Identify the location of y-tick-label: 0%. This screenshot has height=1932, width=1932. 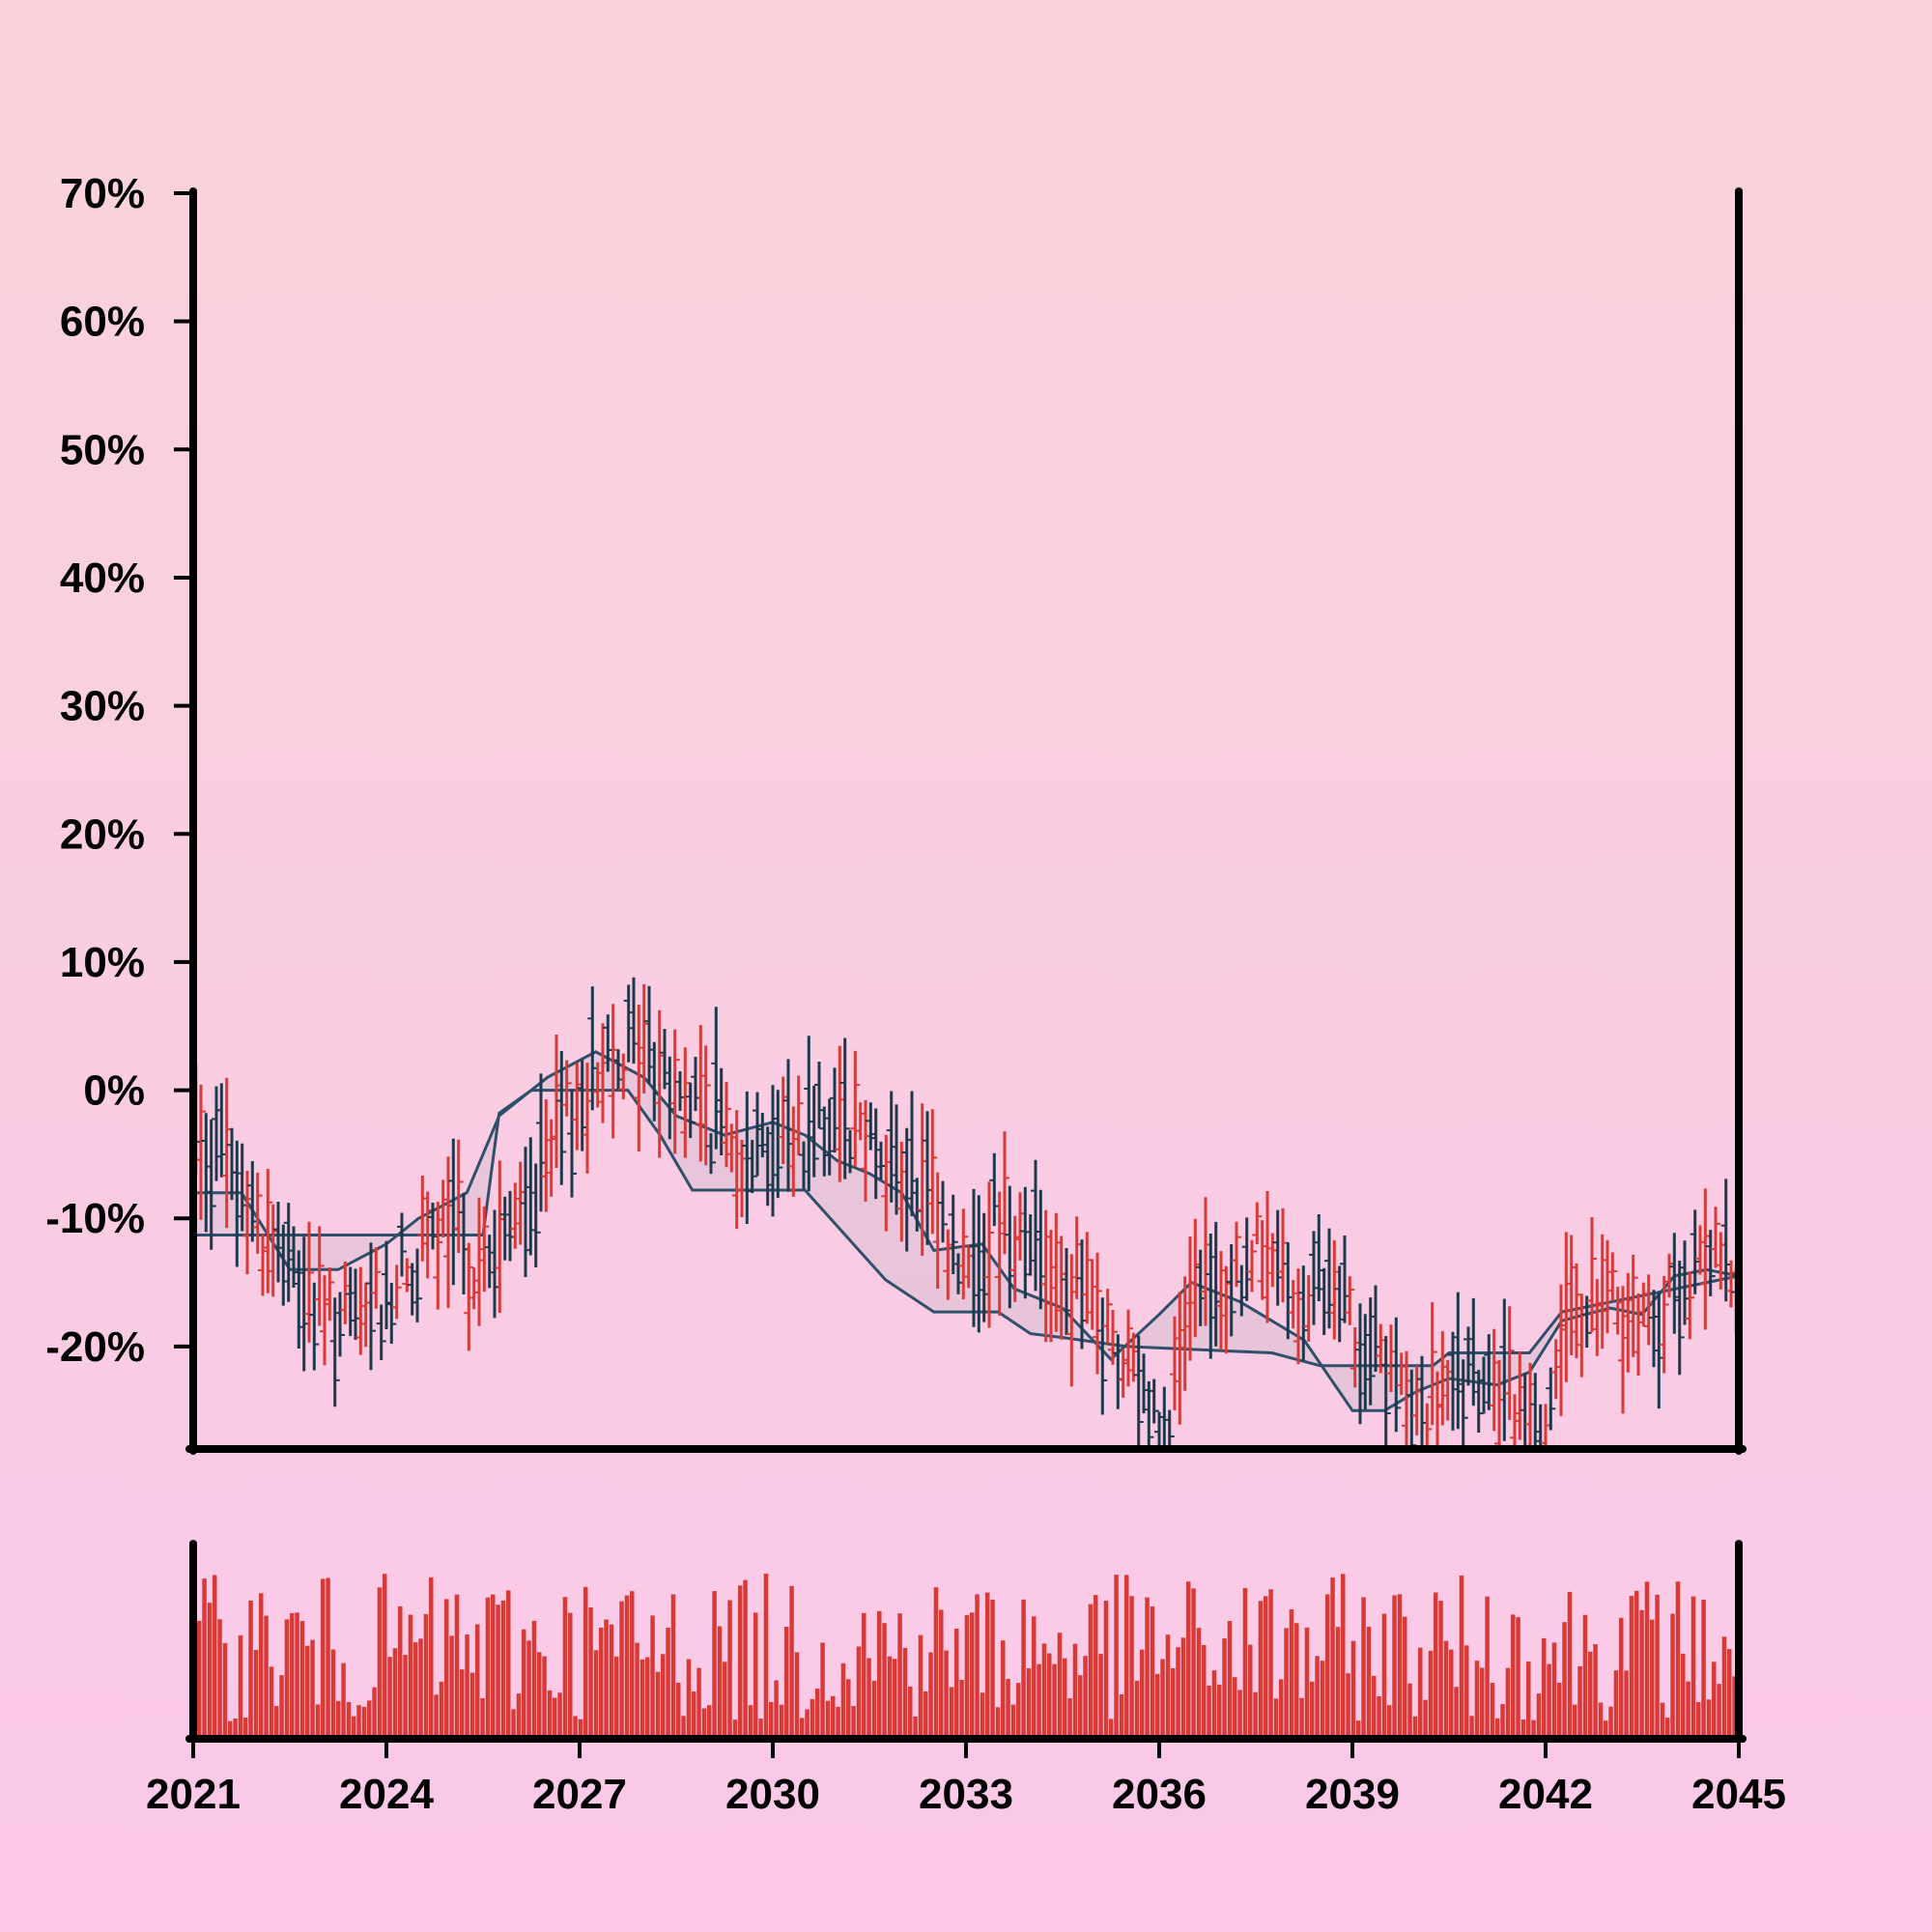
(114, 1091).